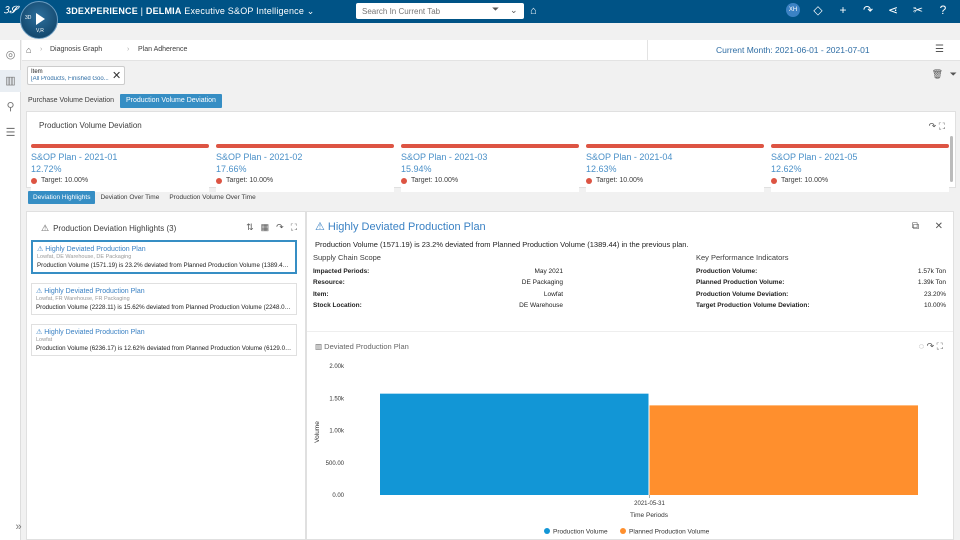 Image resolution: width=960 pixels, height=540 pixels. What do you see at coordinates (918, 10) in the screenshot?
I see `tools-icon: ✂` at bounding box center [918, 10].